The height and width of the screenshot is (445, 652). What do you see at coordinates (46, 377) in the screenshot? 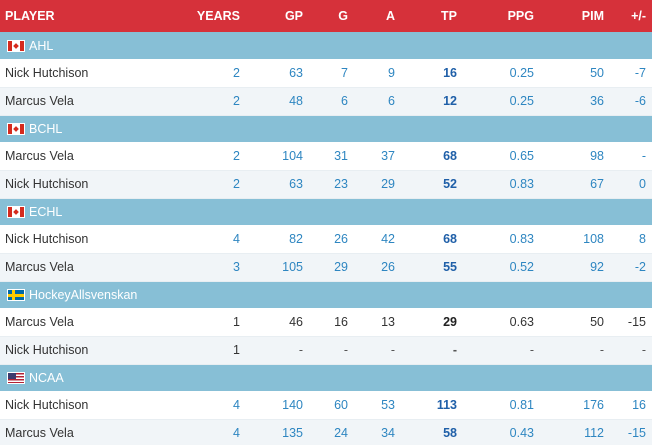
I see `league-name: NCAA` at bounding box center [46, 377].